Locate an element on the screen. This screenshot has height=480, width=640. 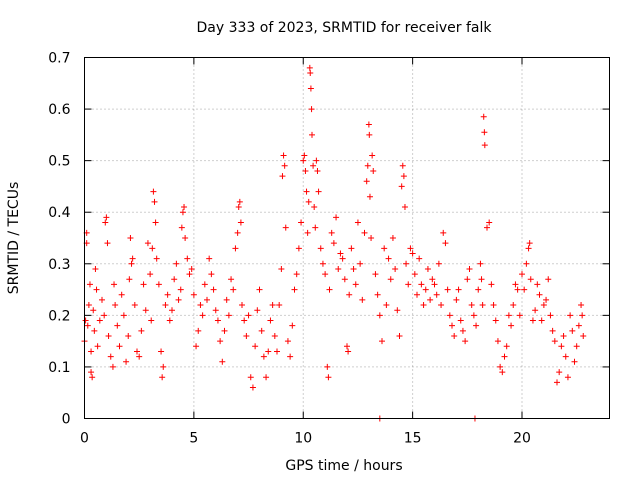
x-tick-label: 20 is located at coordinates (522, 439).